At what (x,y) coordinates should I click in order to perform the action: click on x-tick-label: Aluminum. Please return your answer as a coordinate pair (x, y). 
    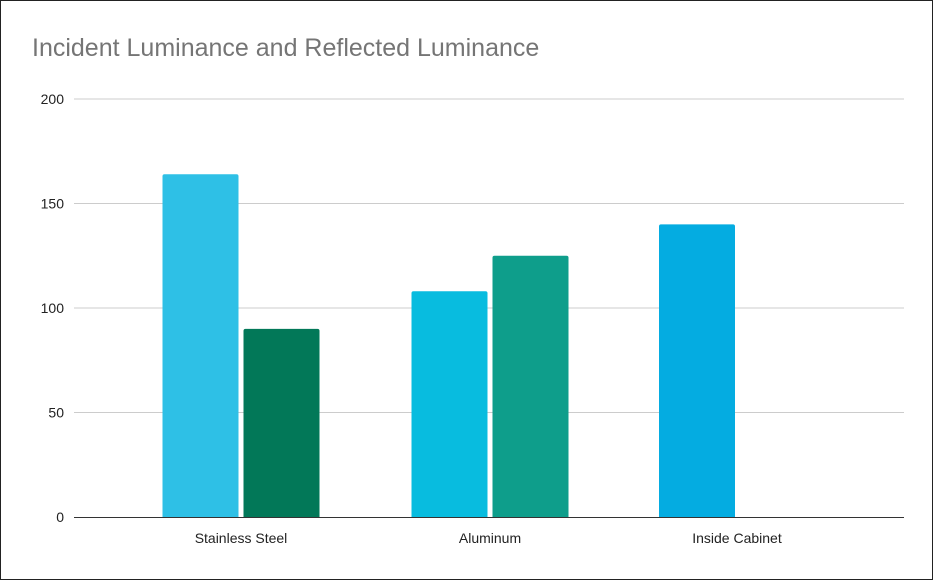
    Looking at the image, I should click on (490, 538).